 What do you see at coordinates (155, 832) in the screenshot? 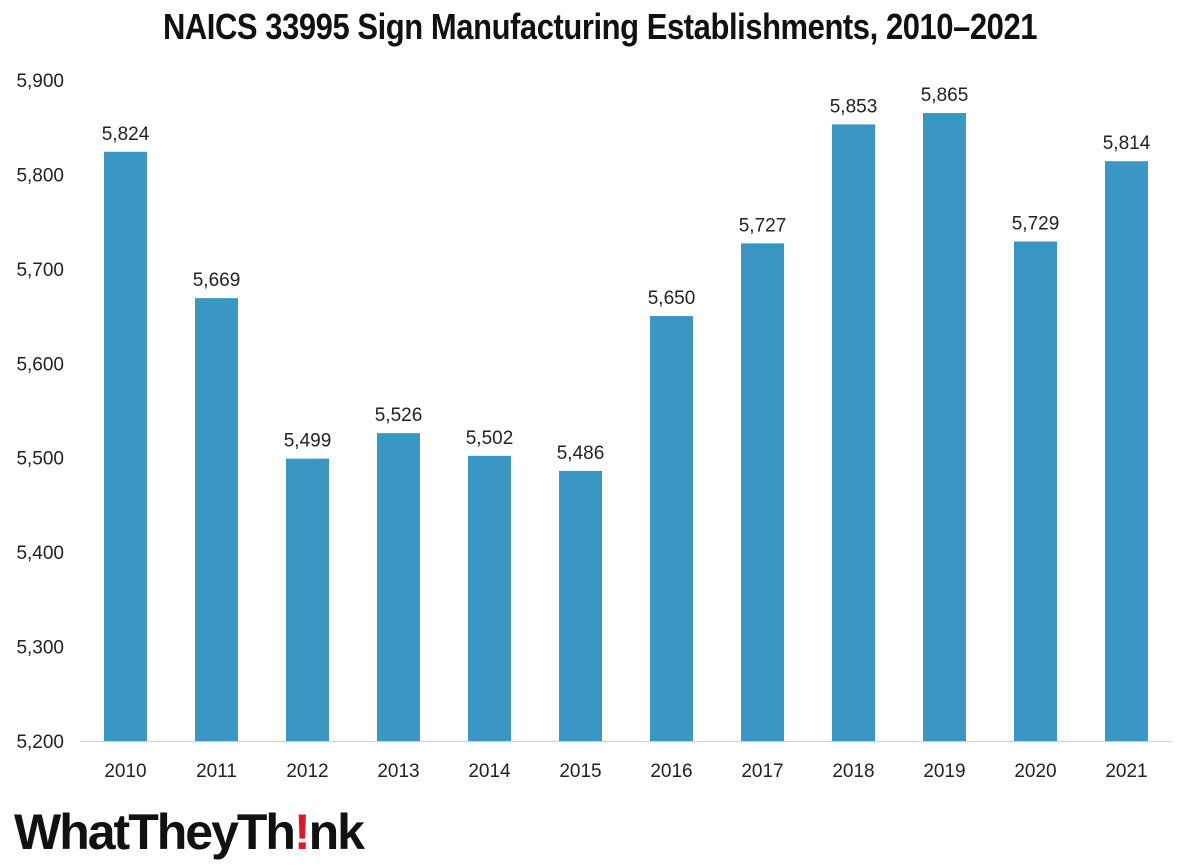
I see `logo-text-start: WhatTheyTh` at bounding box center [155, 832].